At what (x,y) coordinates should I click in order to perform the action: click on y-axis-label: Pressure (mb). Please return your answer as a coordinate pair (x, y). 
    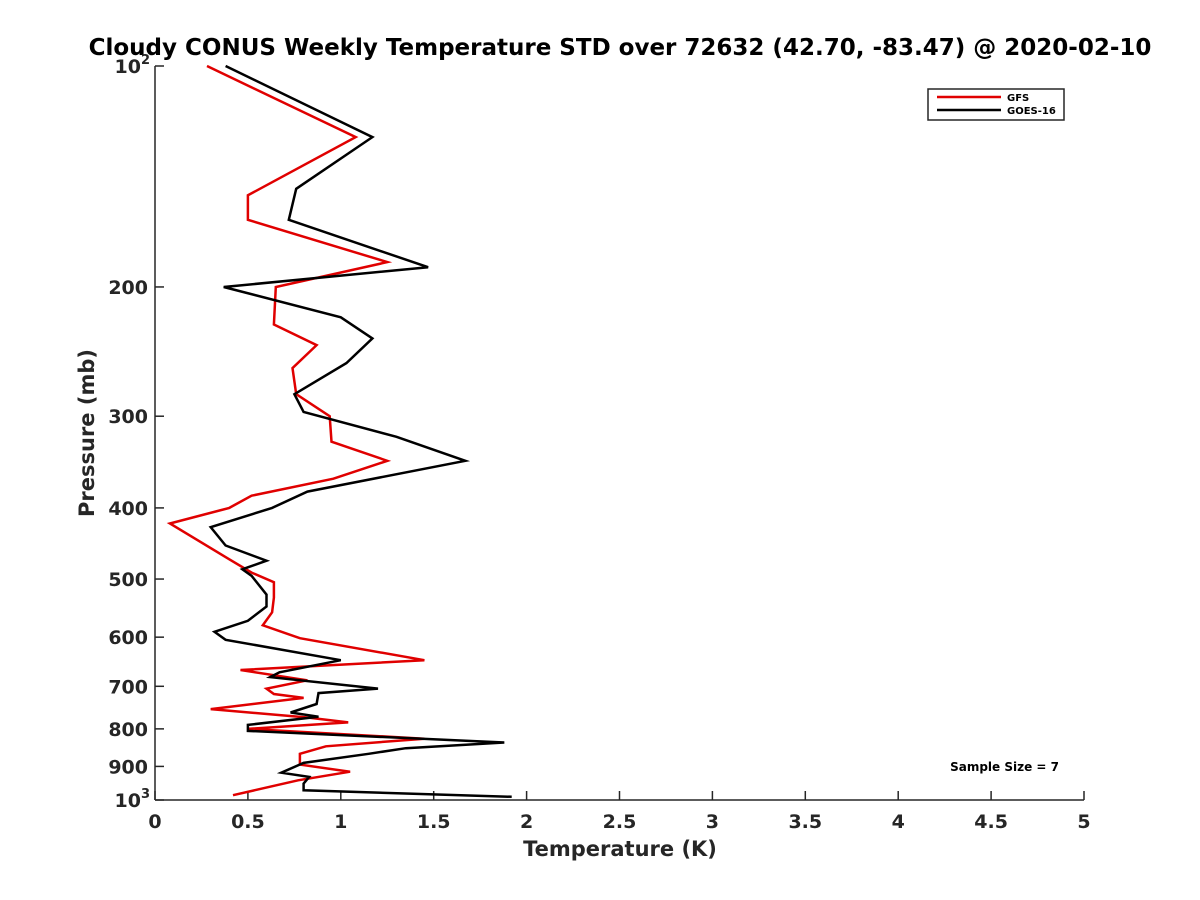
    Looking at the image, I should click on (87, 433).